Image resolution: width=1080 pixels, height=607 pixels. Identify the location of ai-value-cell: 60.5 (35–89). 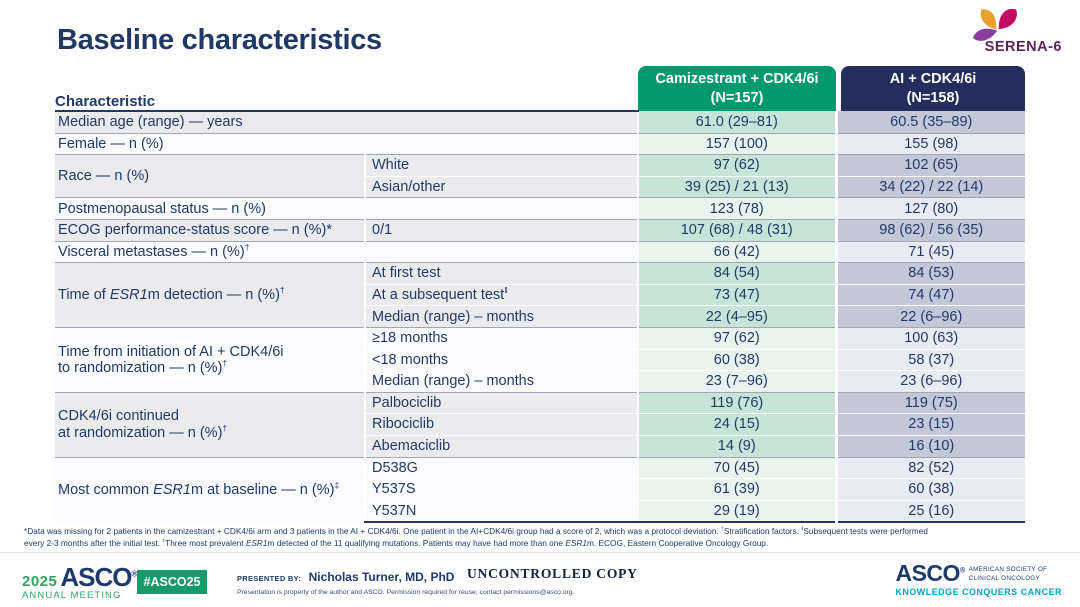
(929, 122).